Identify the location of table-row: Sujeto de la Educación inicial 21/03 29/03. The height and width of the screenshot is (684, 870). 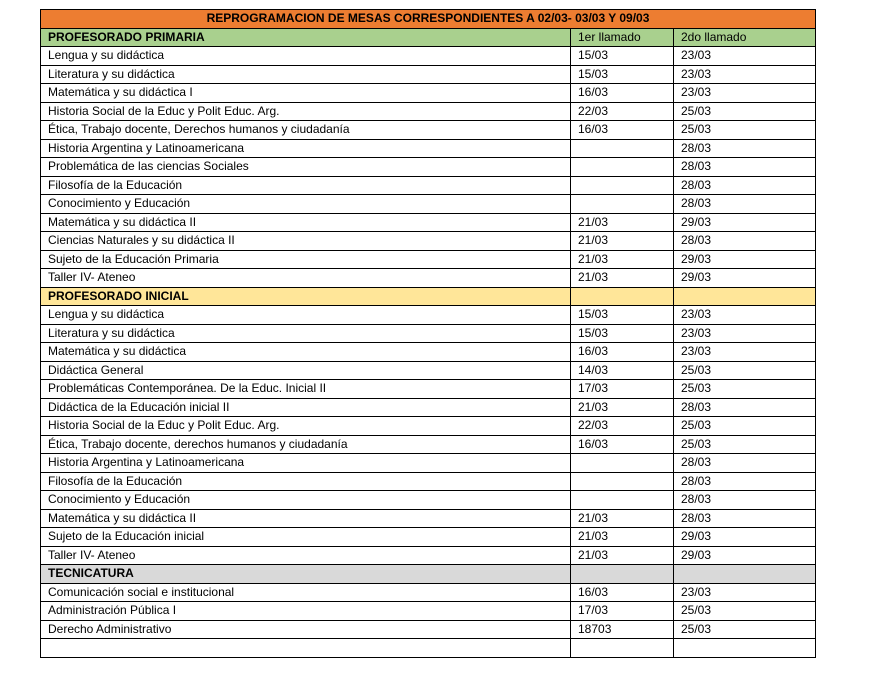
(428, 537).